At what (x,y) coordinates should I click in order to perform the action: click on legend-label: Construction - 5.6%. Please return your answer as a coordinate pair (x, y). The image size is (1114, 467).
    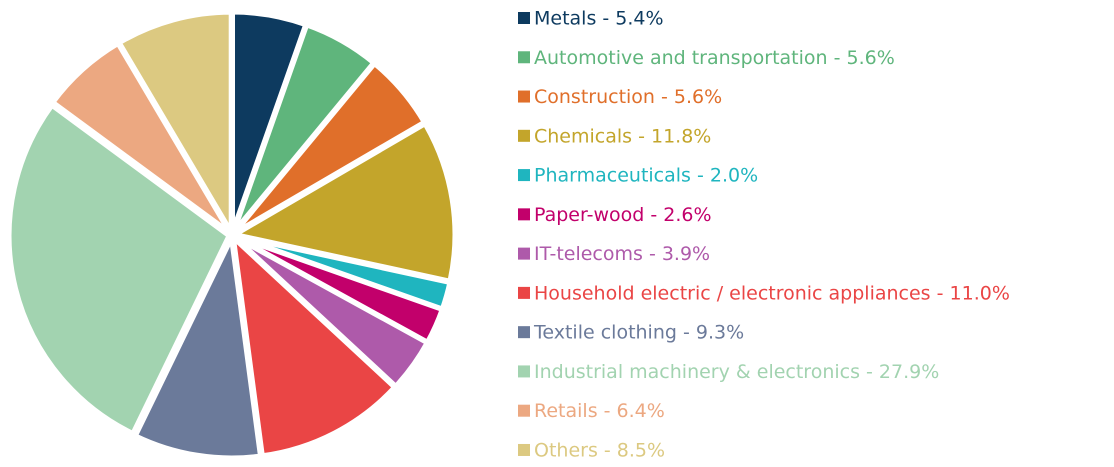
    Looking at the image, I should click on (628, 97).